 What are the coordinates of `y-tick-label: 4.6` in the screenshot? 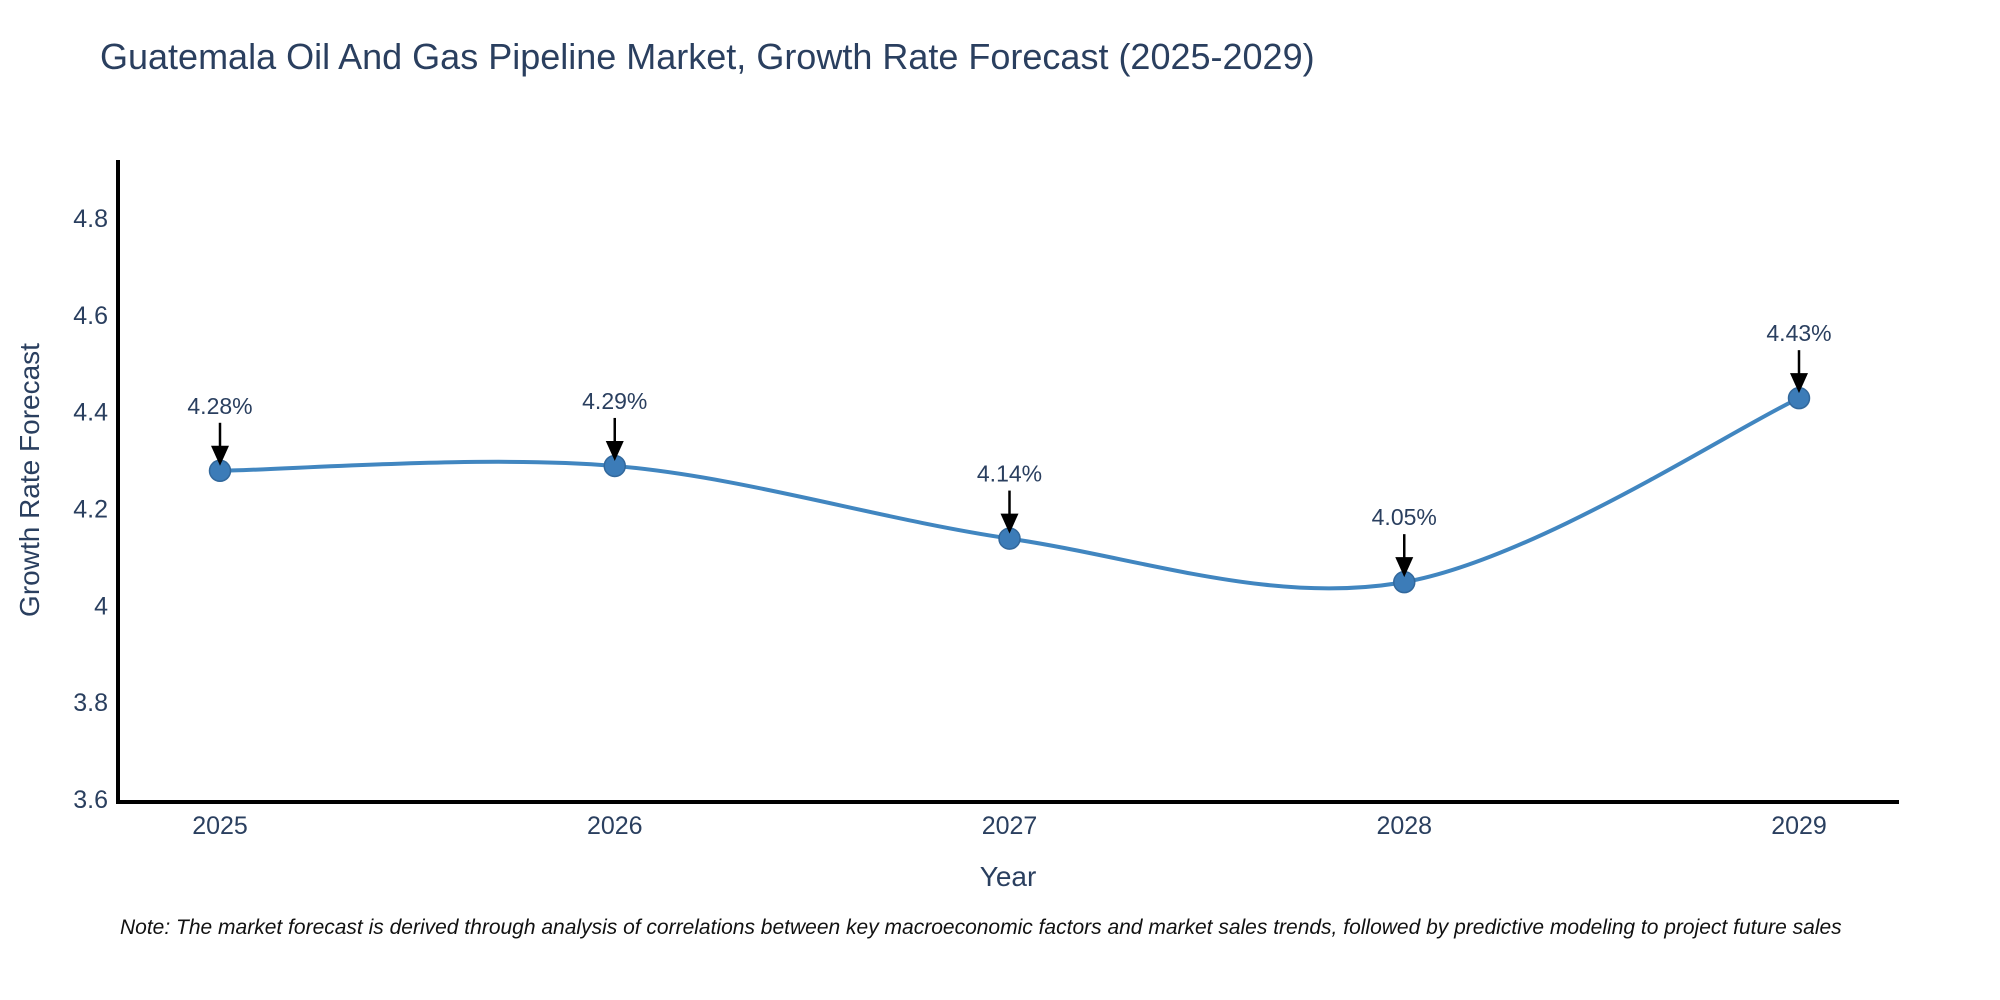 It's located at (90, 316).